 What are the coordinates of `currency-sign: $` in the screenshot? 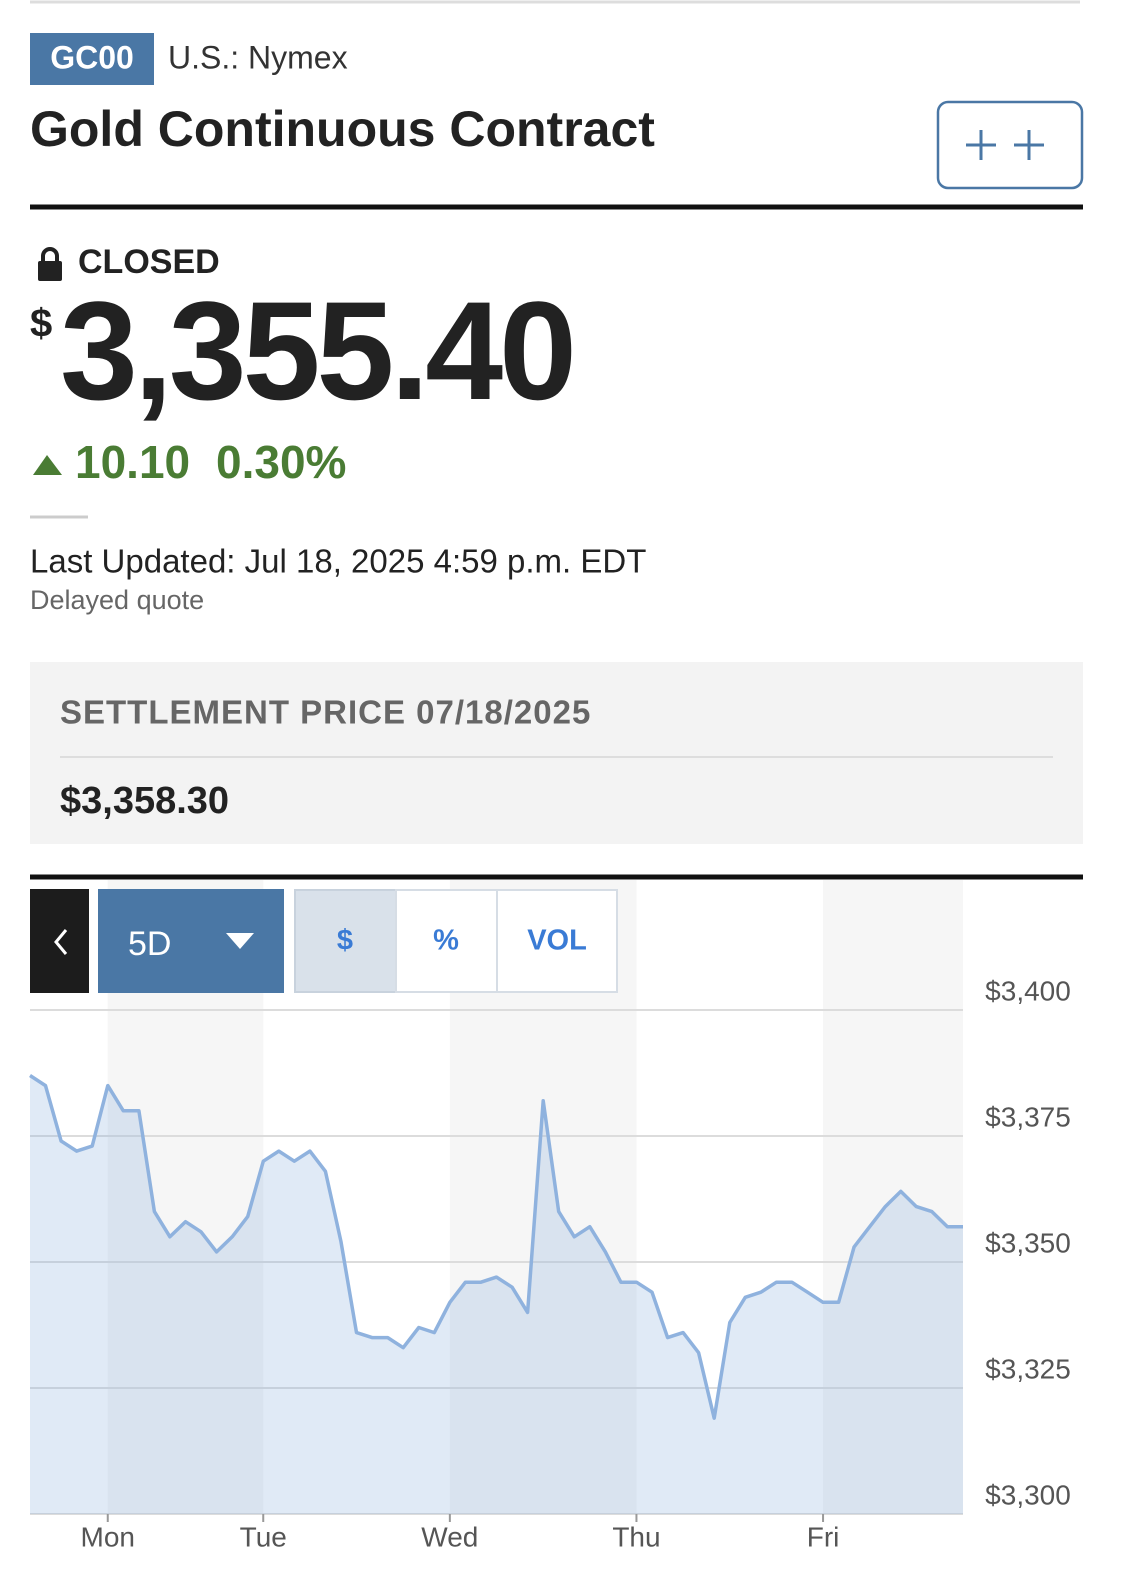 It's located at (41, 324).